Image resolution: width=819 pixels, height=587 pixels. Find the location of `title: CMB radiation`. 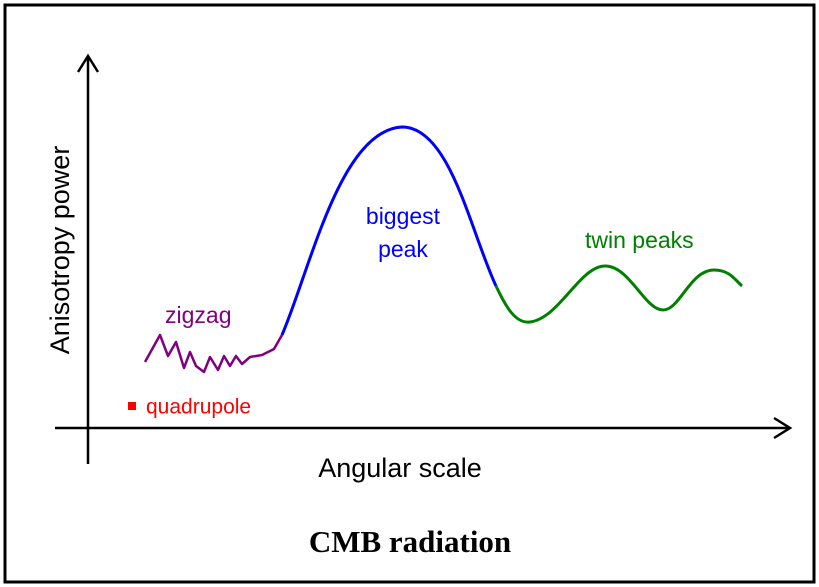

title: CMB radiation is located at coordinates (410, 541).